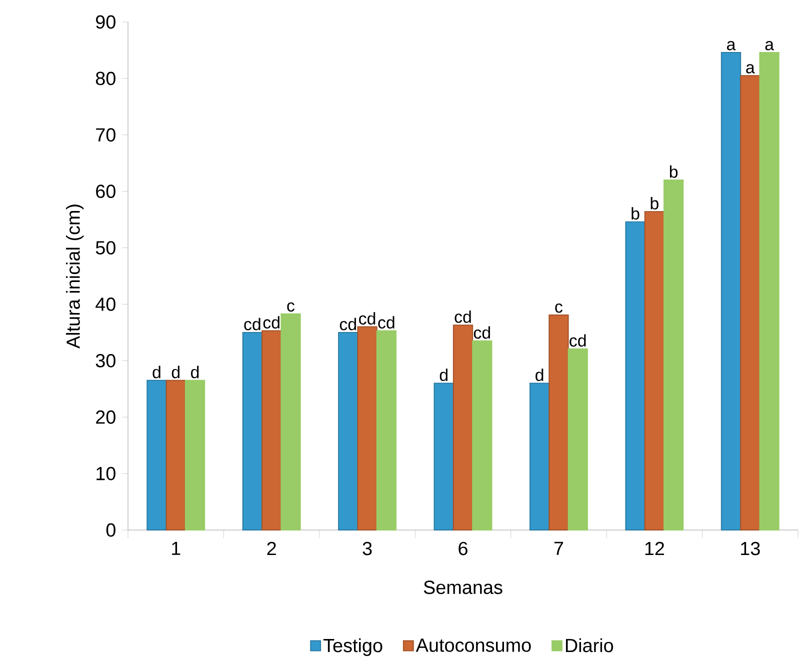 This screenshot has height=660, width=802. I want to click on y-tick-label: 90, so click(106, 22).